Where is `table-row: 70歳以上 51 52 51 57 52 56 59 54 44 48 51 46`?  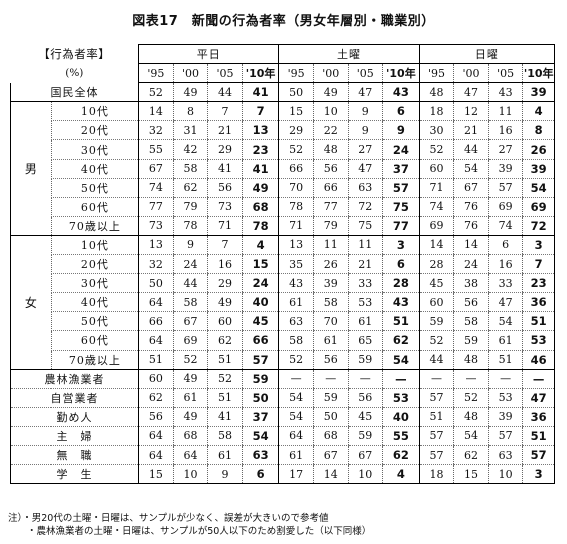 table-row: 70歳以上 51 52 51 57 52 56 59 54 44 48 51 46 is located at coordinates (283, 360).